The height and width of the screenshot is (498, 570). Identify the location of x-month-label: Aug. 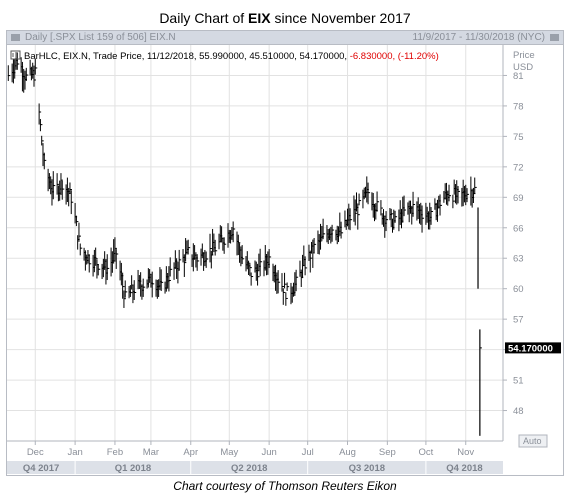
(347, 452).